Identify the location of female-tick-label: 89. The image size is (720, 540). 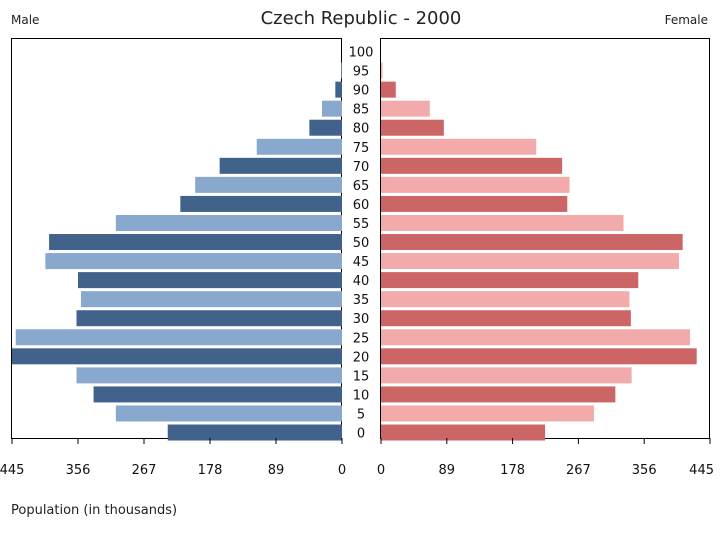
(447, 470).